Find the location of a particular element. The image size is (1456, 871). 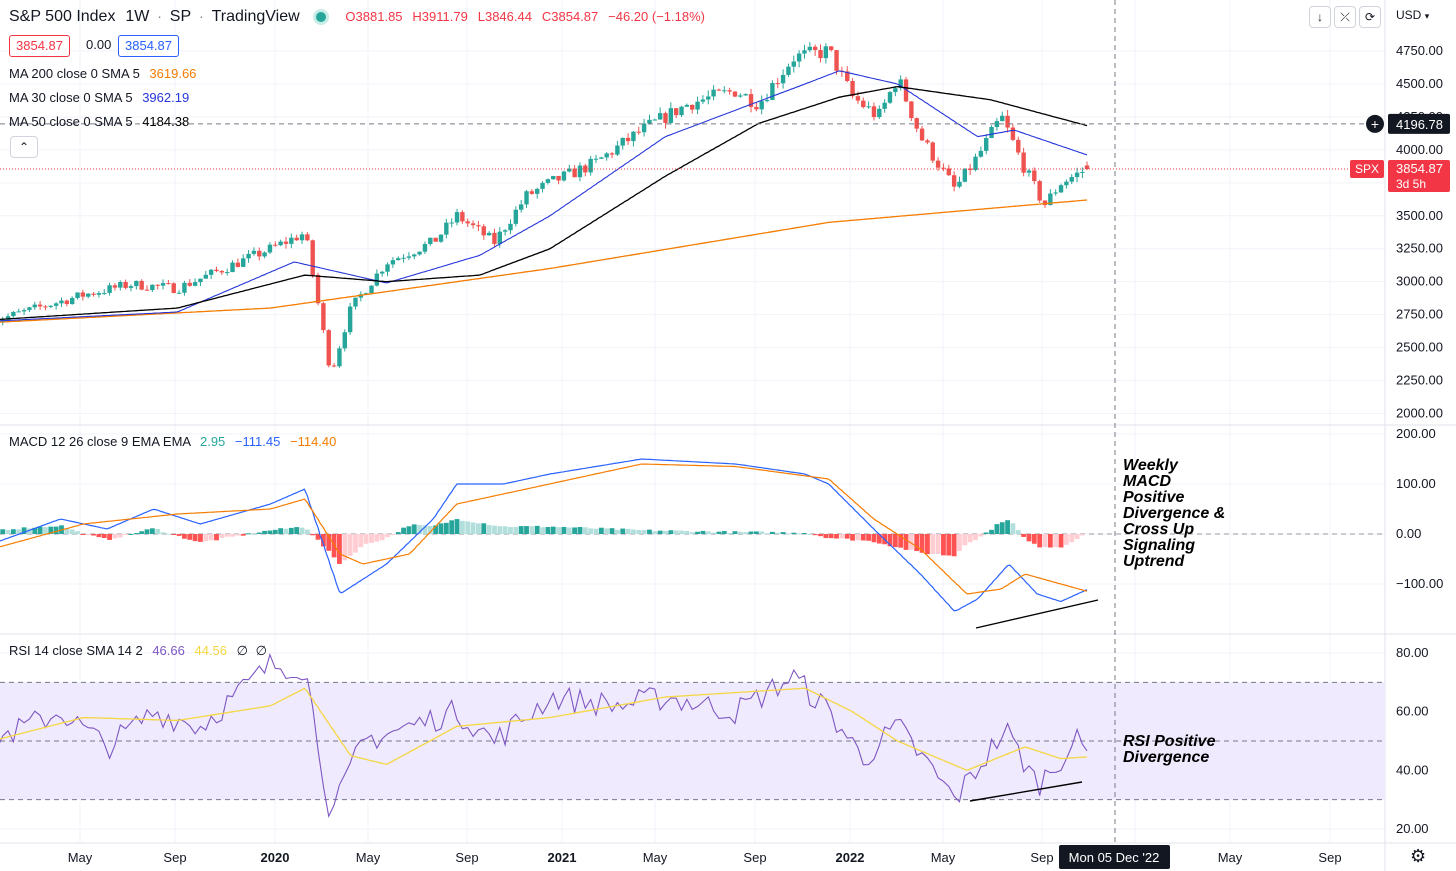

symbol-title: S&P 500 Index is located at coordinates (62, 16).